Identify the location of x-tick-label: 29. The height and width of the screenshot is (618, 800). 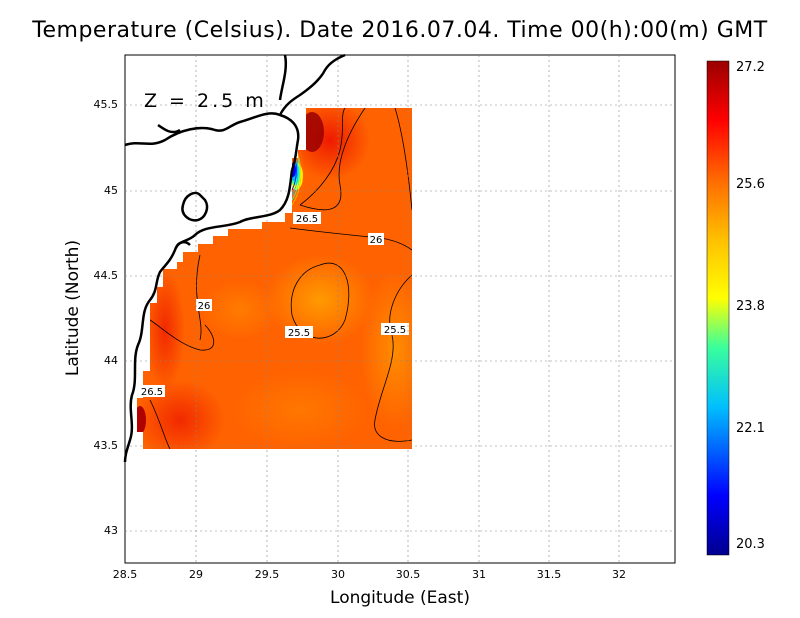
(196, 574).